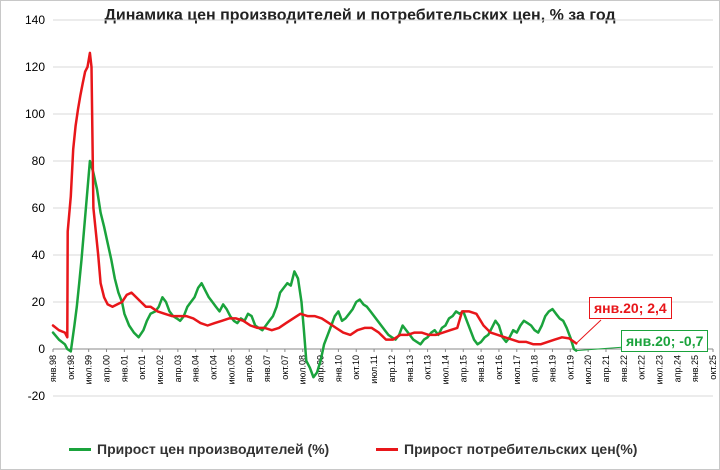  I want to click on x-tick-label: апр.18, so click(535, 368).